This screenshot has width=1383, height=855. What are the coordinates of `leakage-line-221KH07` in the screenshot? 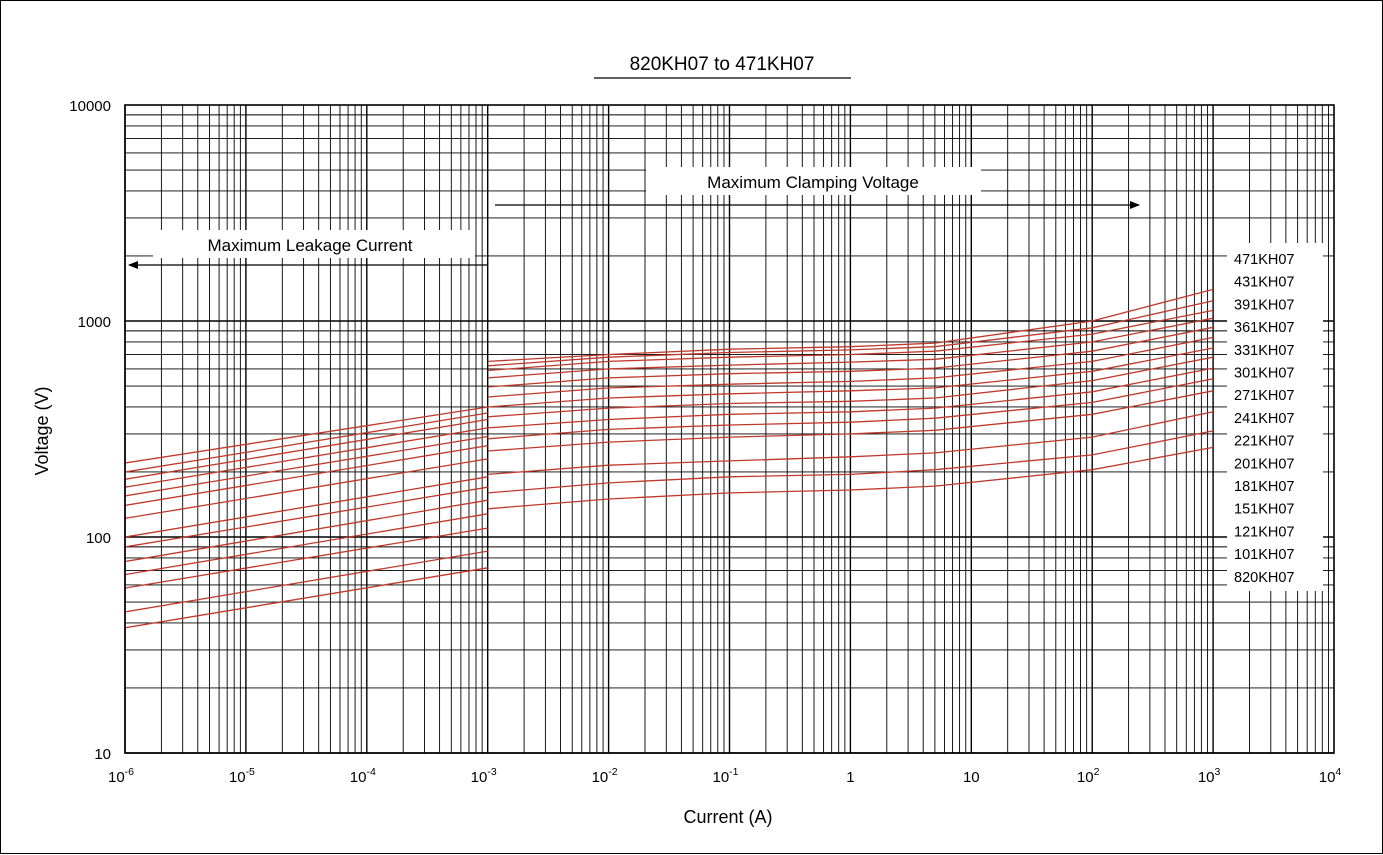 It's located at (306, 507).